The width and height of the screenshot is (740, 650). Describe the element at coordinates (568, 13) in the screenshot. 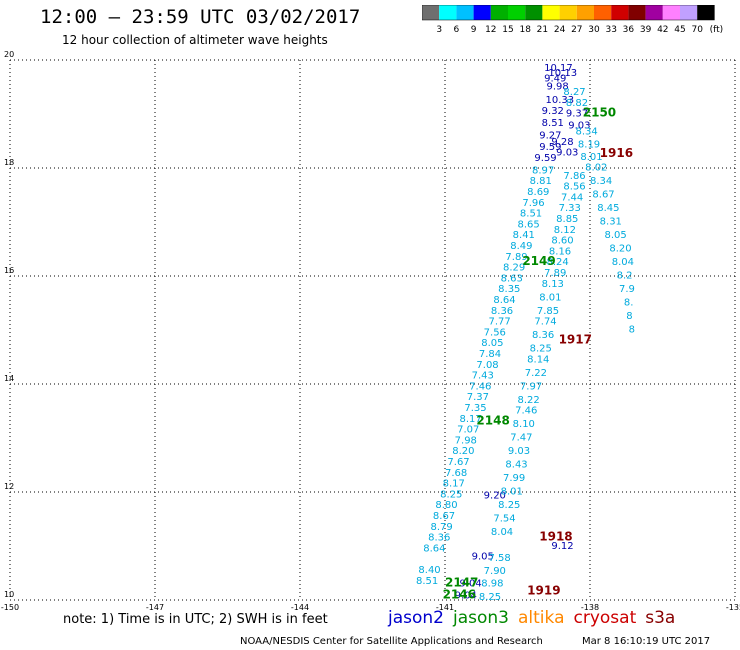

I see `colorbar-border` at that location.